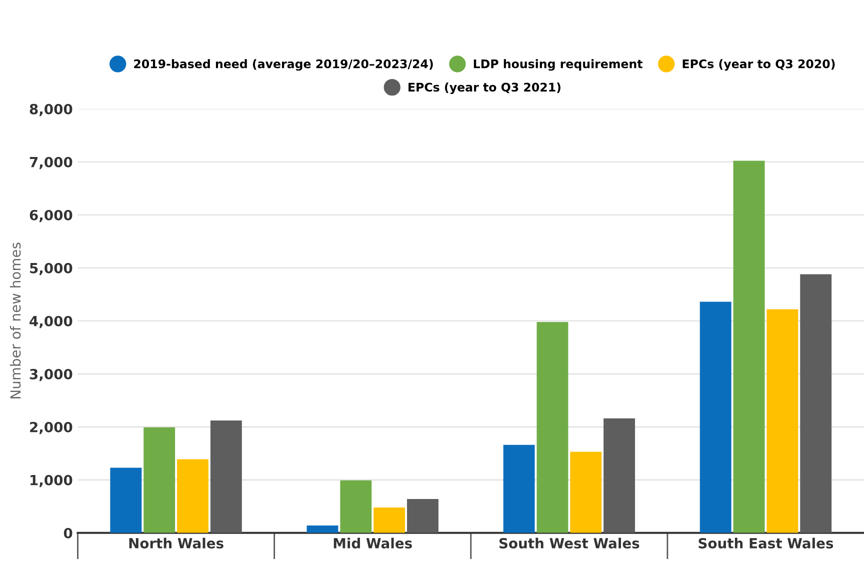 Image resolution: width=864 pixels, height=573 pixels. What do you see at coordinates (15, 320) in the screenshot?
I see `y-axis-title: Number of new homes` at bounding box center [15, 320].